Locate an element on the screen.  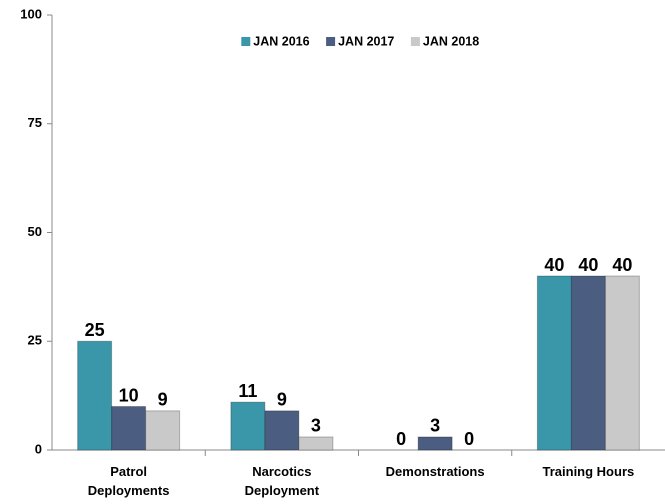
value-label: 11 is located at coordinates (247, 391).